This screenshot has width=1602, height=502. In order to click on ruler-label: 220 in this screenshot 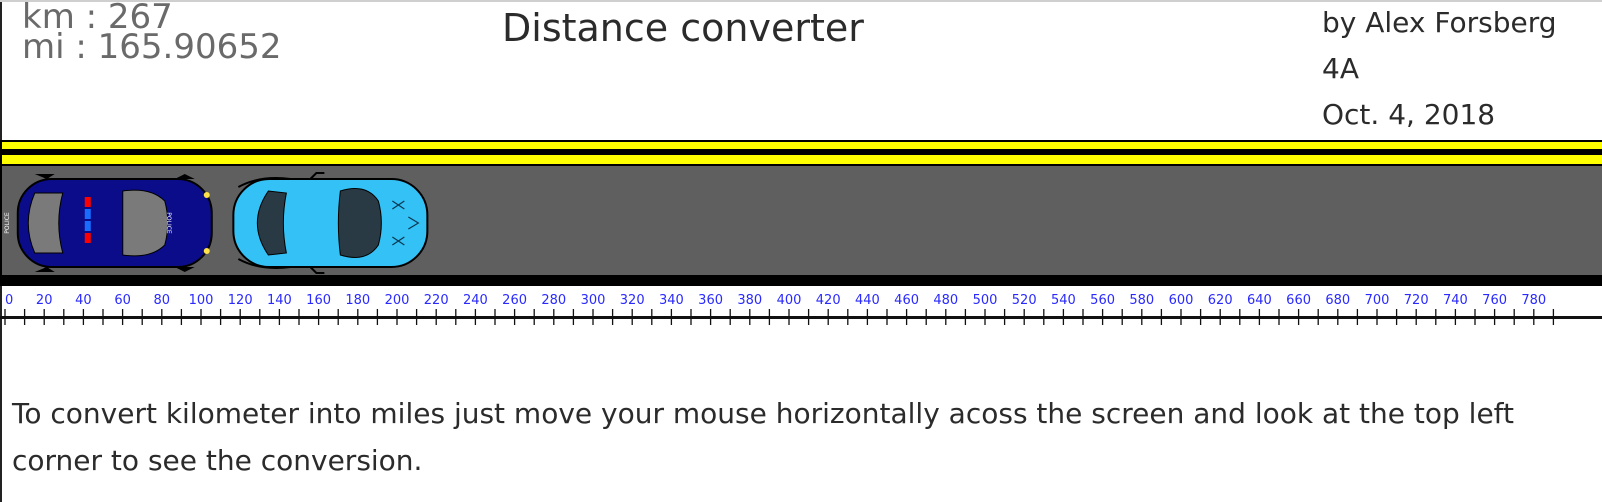, I will do `click(436, 300)`.